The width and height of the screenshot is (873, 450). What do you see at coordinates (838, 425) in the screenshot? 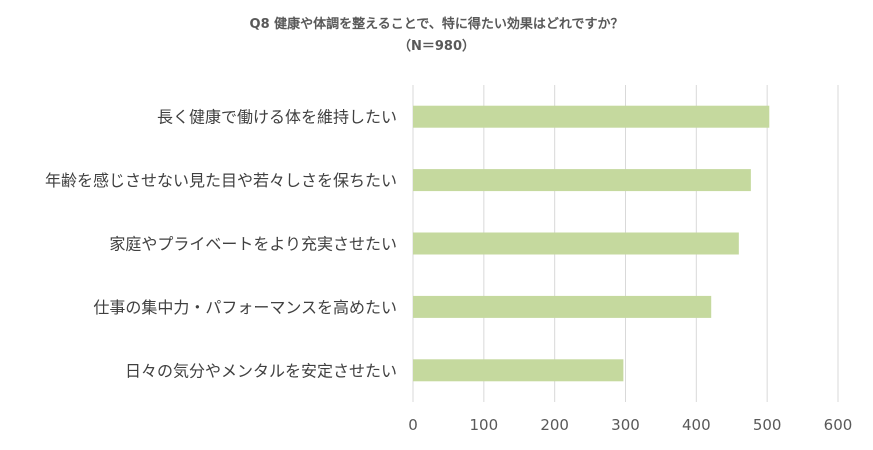
I see `x-tick-label-600: 600` at bounding box center [838, 425].